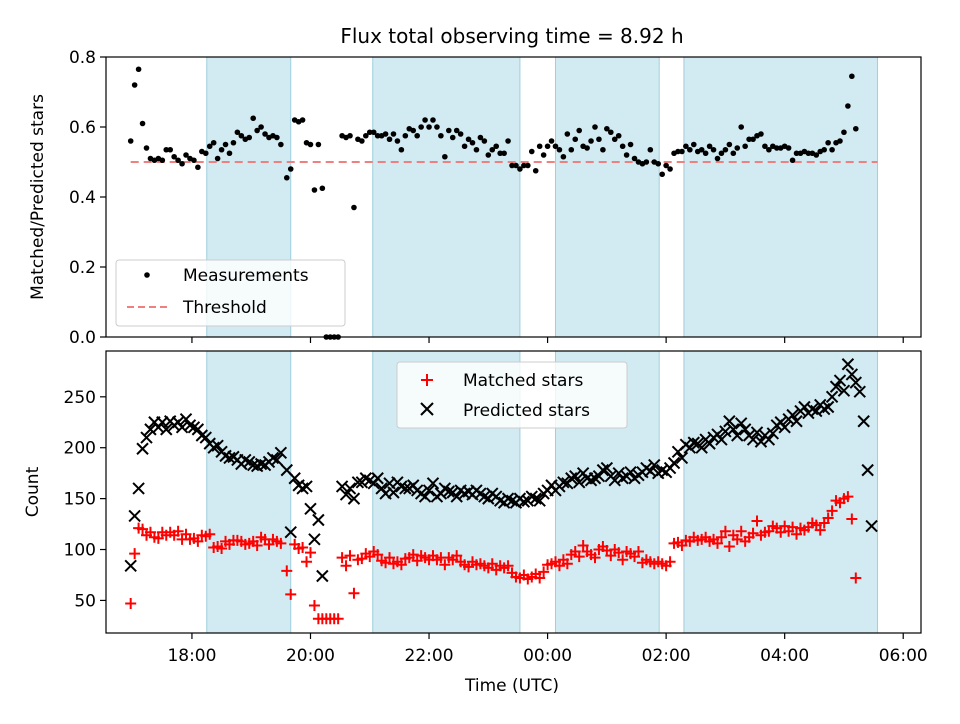  I want to click on y-tick-label: 0.8, so click(82, 58).